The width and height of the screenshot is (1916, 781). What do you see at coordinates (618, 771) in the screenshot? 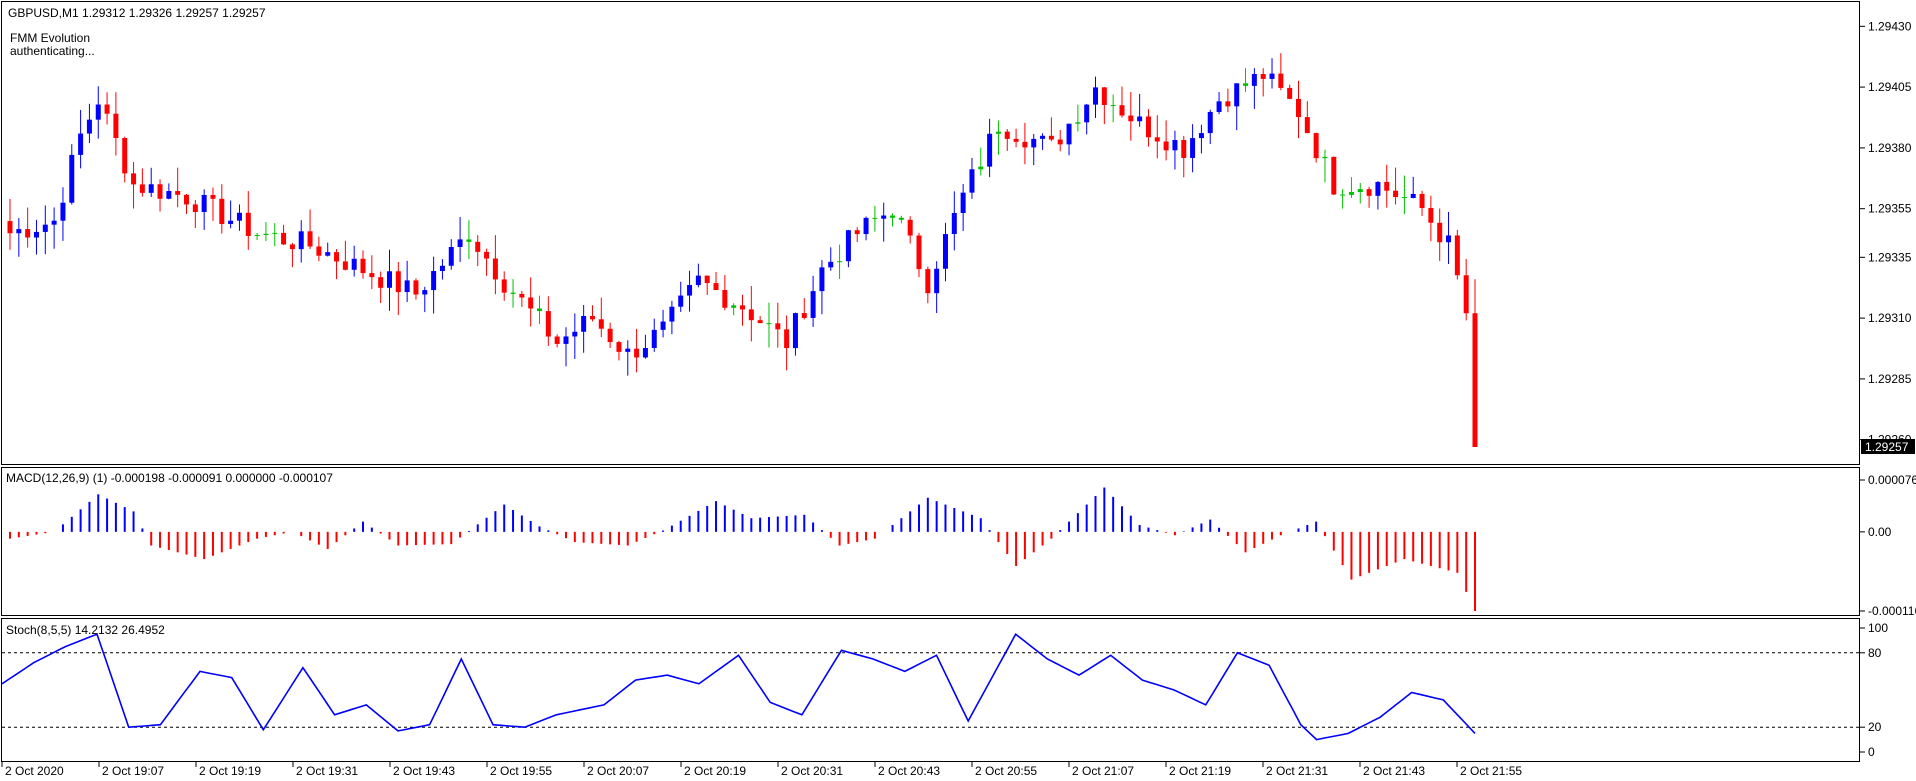
I see `time-tick-label: 2 Oct 20:07` at bounding box center [618, 771].